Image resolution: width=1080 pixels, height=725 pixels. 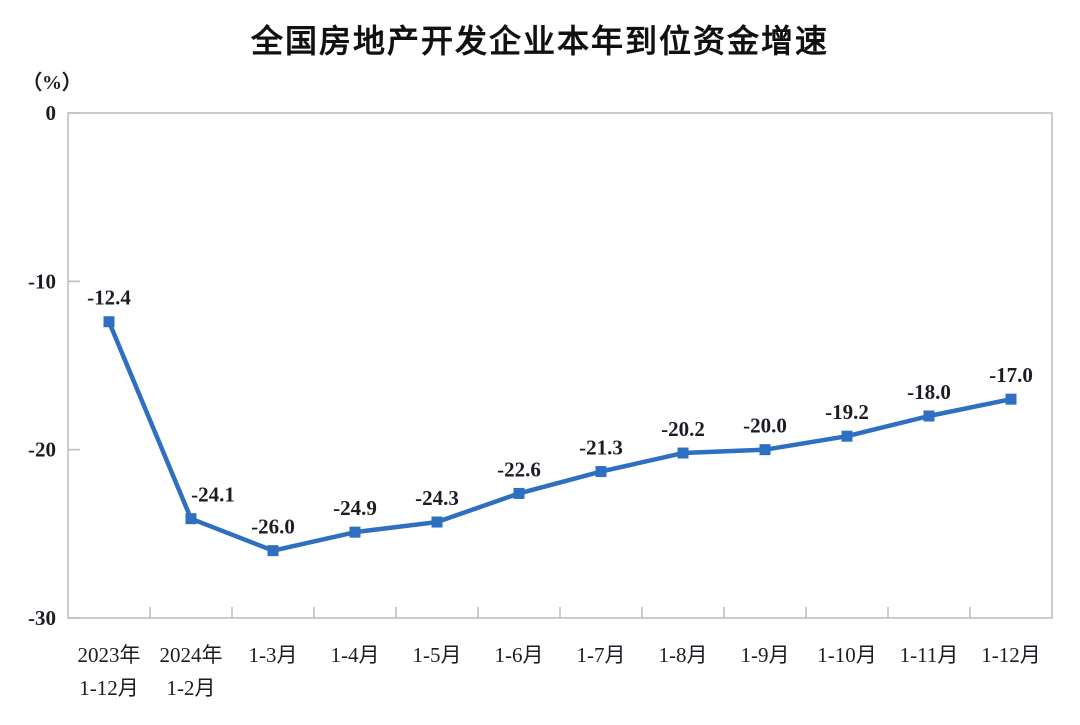 What do you see at coordinates (519, 469) in the screenshot?
I see `data-point-label: -22.6` at bounding box center [519, 469].